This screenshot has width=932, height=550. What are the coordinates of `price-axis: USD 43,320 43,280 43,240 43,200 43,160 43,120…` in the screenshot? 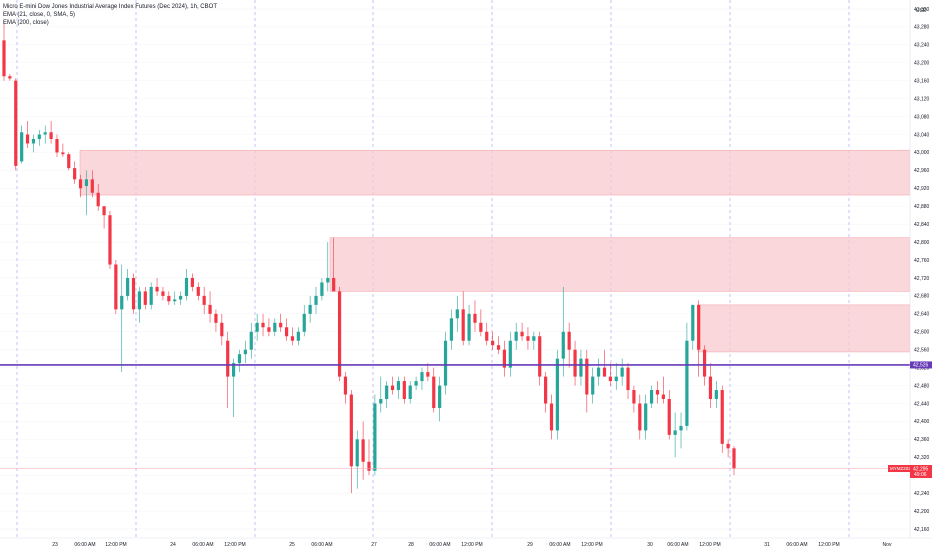 It's located at (910, 275).